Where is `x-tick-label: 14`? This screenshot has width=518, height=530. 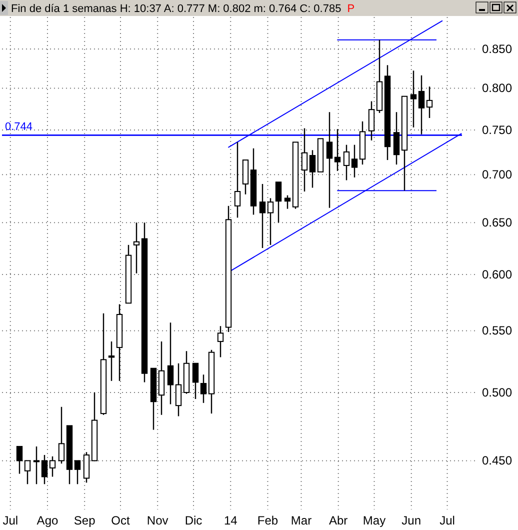 x-tick-label: 14 is located at coordinates (231, 521).